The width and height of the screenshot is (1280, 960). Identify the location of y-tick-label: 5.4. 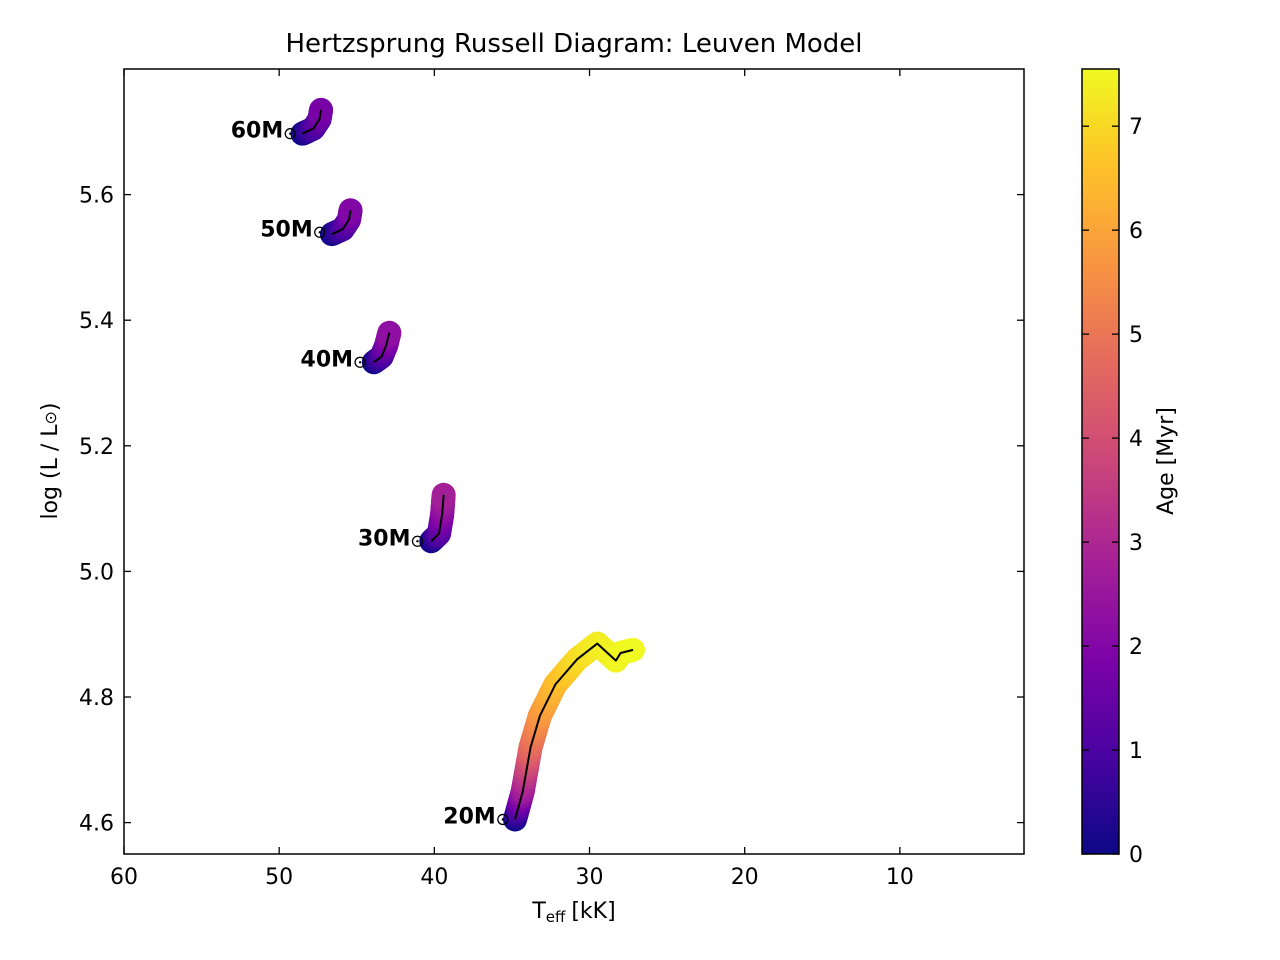
(96, 321).